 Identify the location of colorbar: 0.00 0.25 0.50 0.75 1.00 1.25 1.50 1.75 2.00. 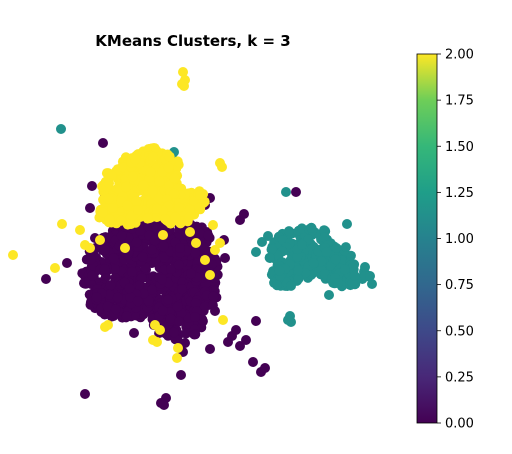
(445, 240).